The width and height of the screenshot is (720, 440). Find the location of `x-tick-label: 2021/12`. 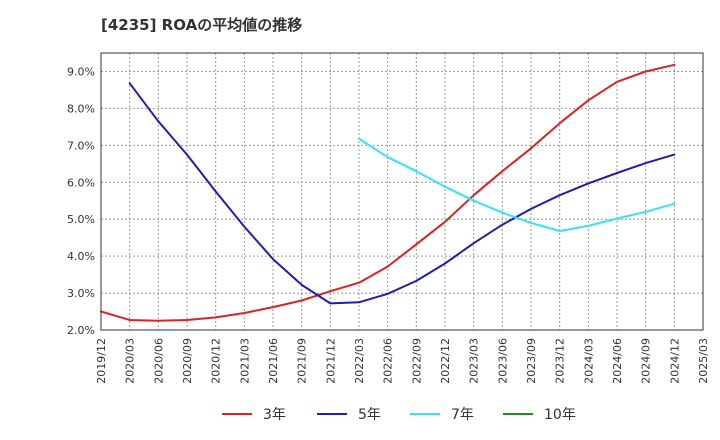

x-tick-label: 2021/12 is located at coordinates (330, 361).